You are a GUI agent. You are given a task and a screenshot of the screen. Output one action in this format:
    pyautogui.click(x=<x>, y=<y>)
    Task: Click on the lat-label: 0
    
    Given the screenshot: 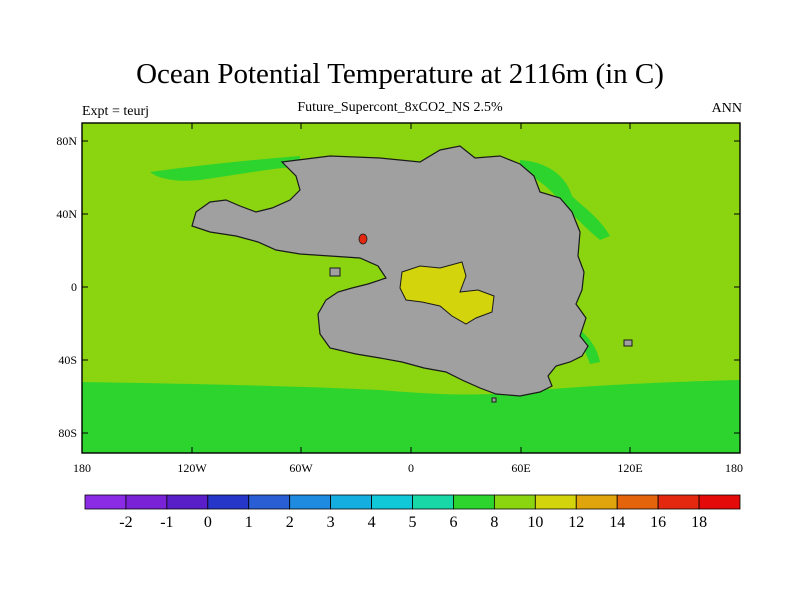 What is the action you would take?
    pyautogui.click(x=74, y=287)
    